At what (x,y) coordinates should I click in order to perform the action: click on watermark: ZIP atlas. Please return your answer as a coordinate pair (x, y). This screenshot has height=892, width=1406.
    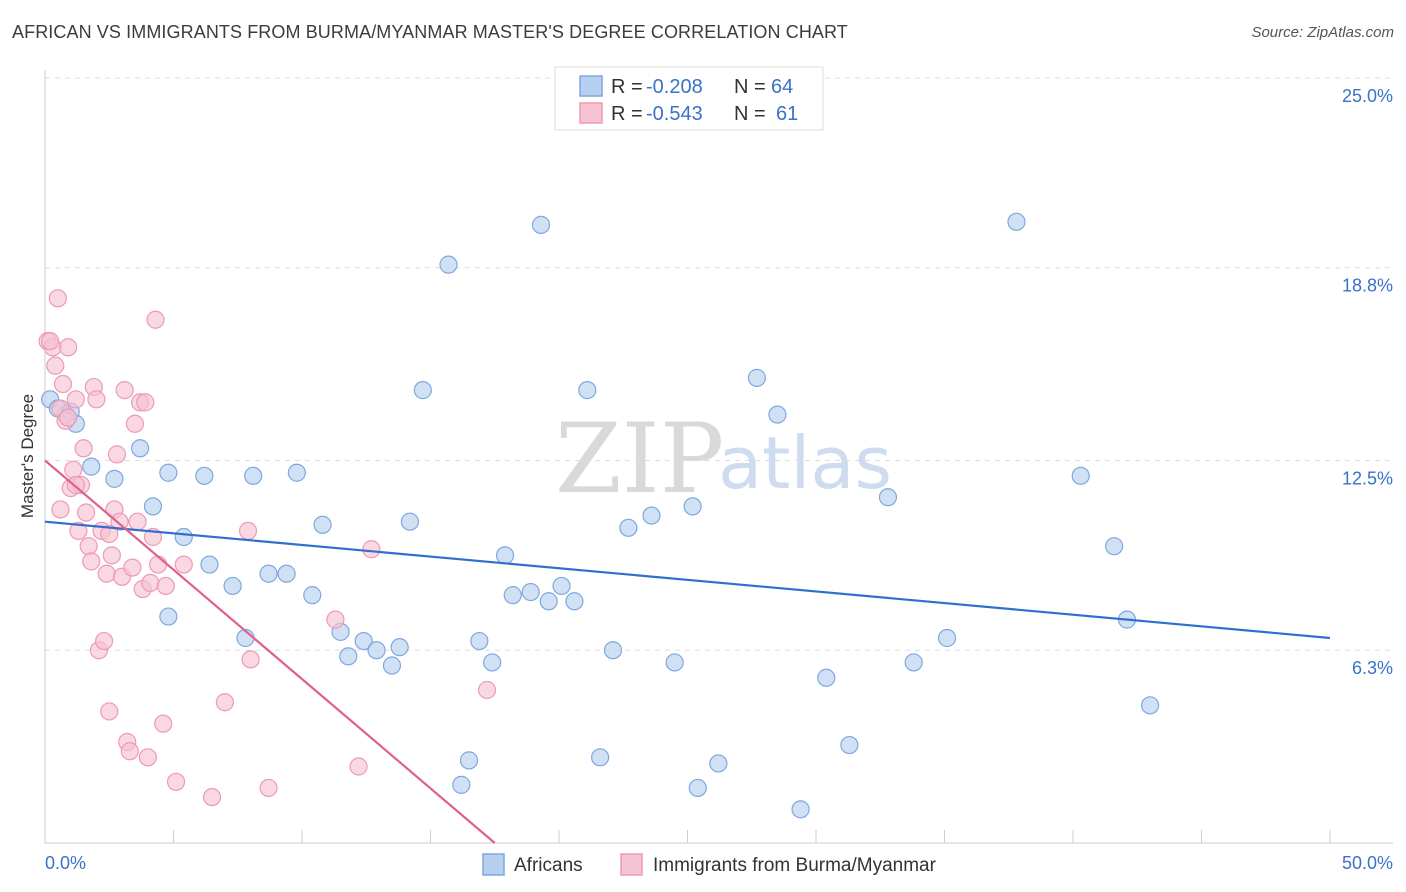
    Looking at the image, I should click on (723, 459).